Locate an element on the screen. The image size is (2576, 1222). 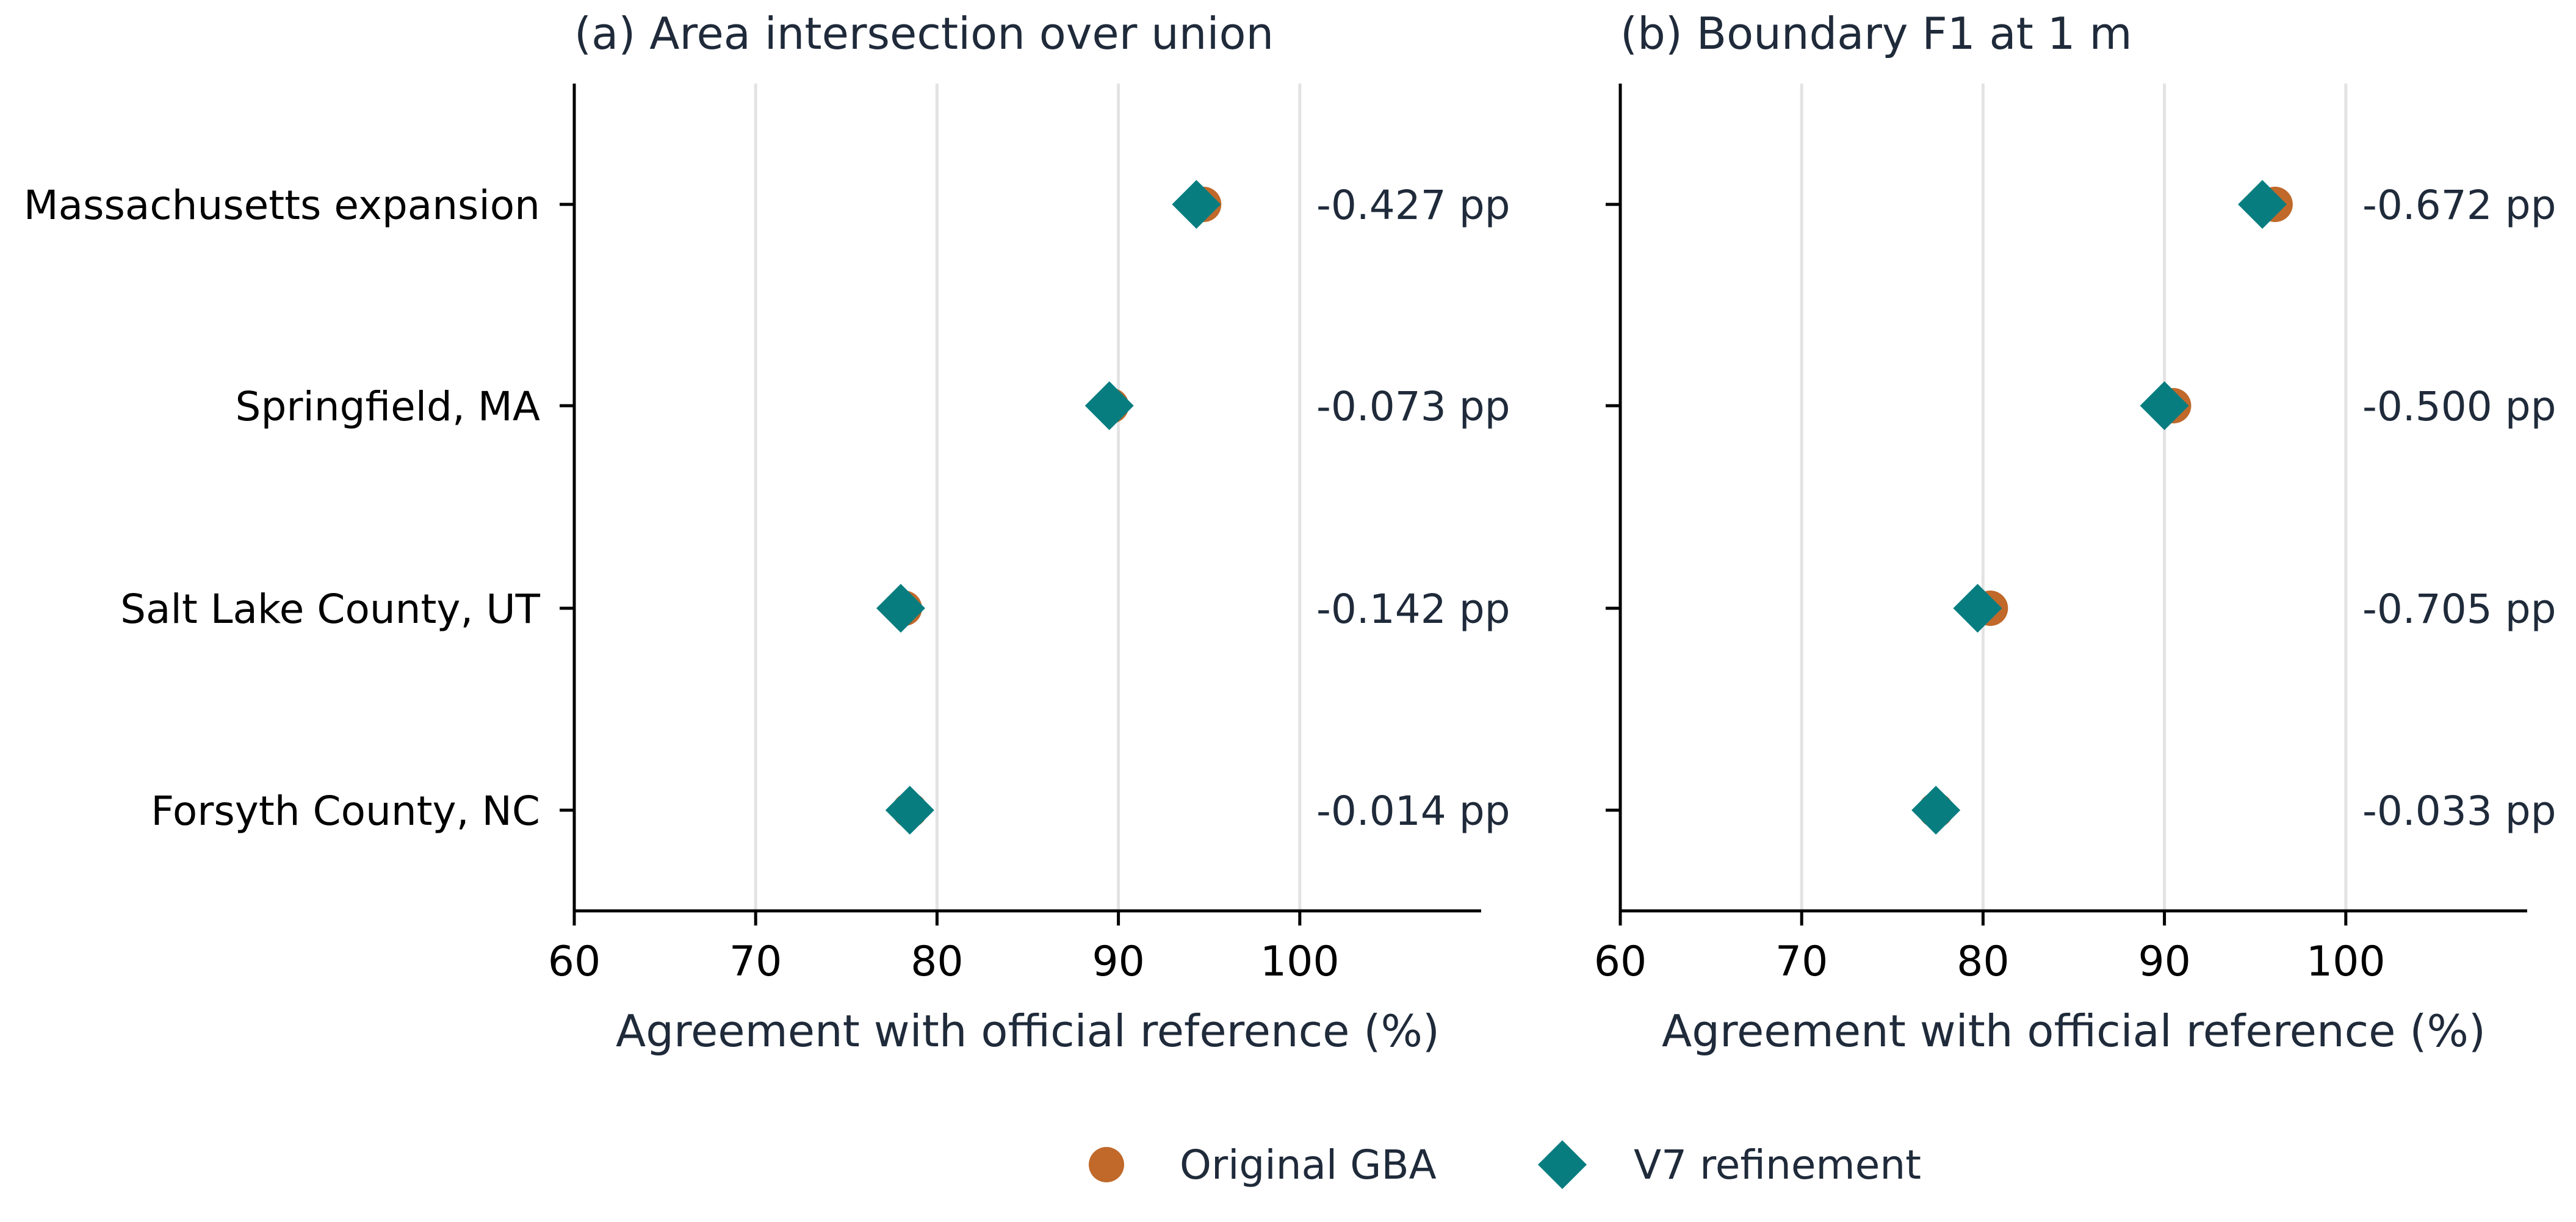
legend: Original GBA V7 refinement is located at coordinates (1505, 1164).